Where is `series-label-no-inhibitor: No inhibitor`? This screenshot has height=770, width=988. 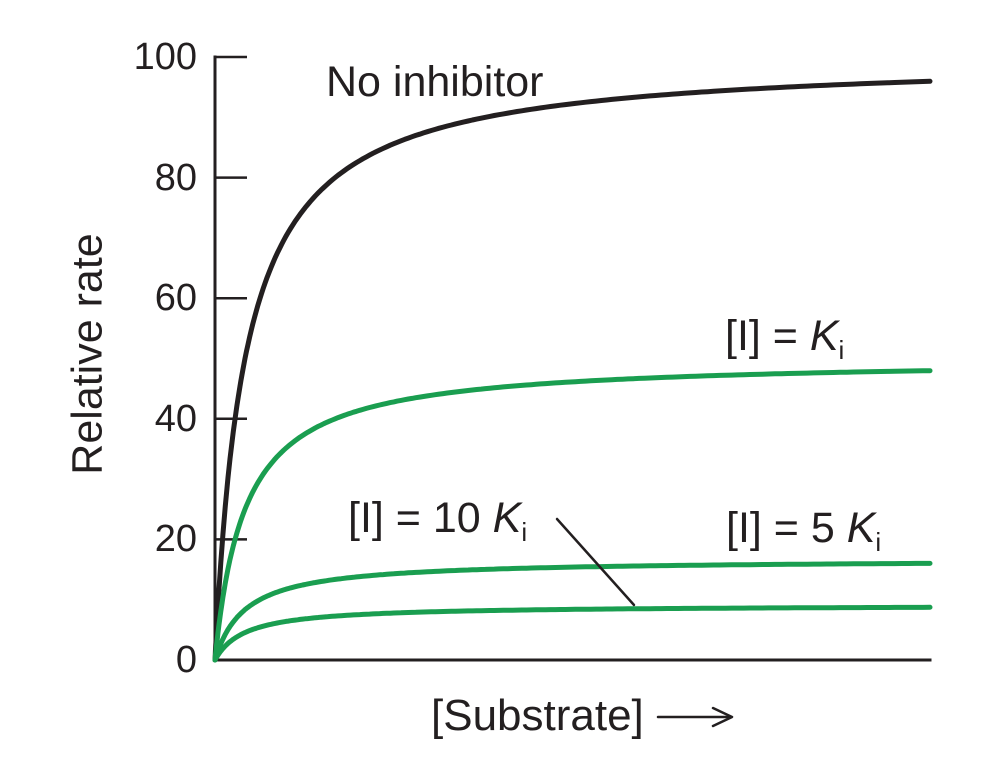 series-label-no-inhibitor: No inhibitor is located at coordinates (435, 82).